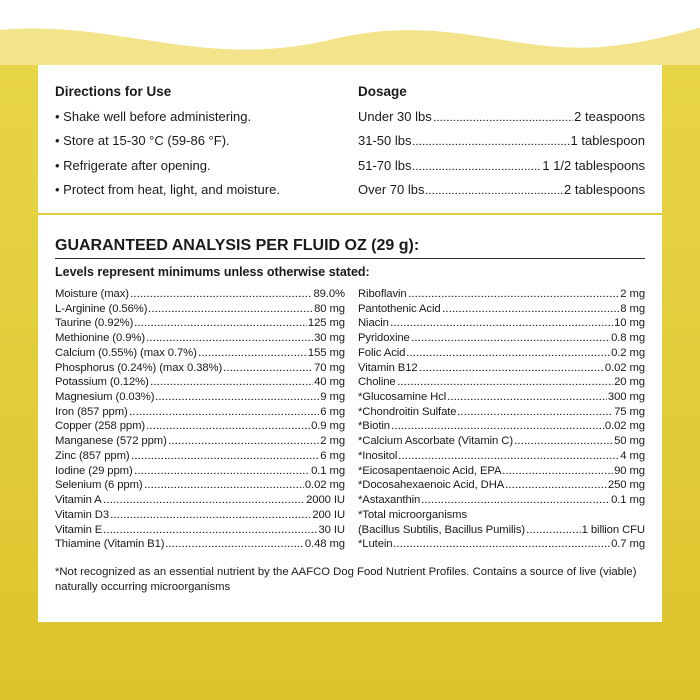 This screenshot has height=700, width=700. Describe the element at coordinates (399, 308) in the screenshot. I see `item-name: Pantothenic Acid` at that location.